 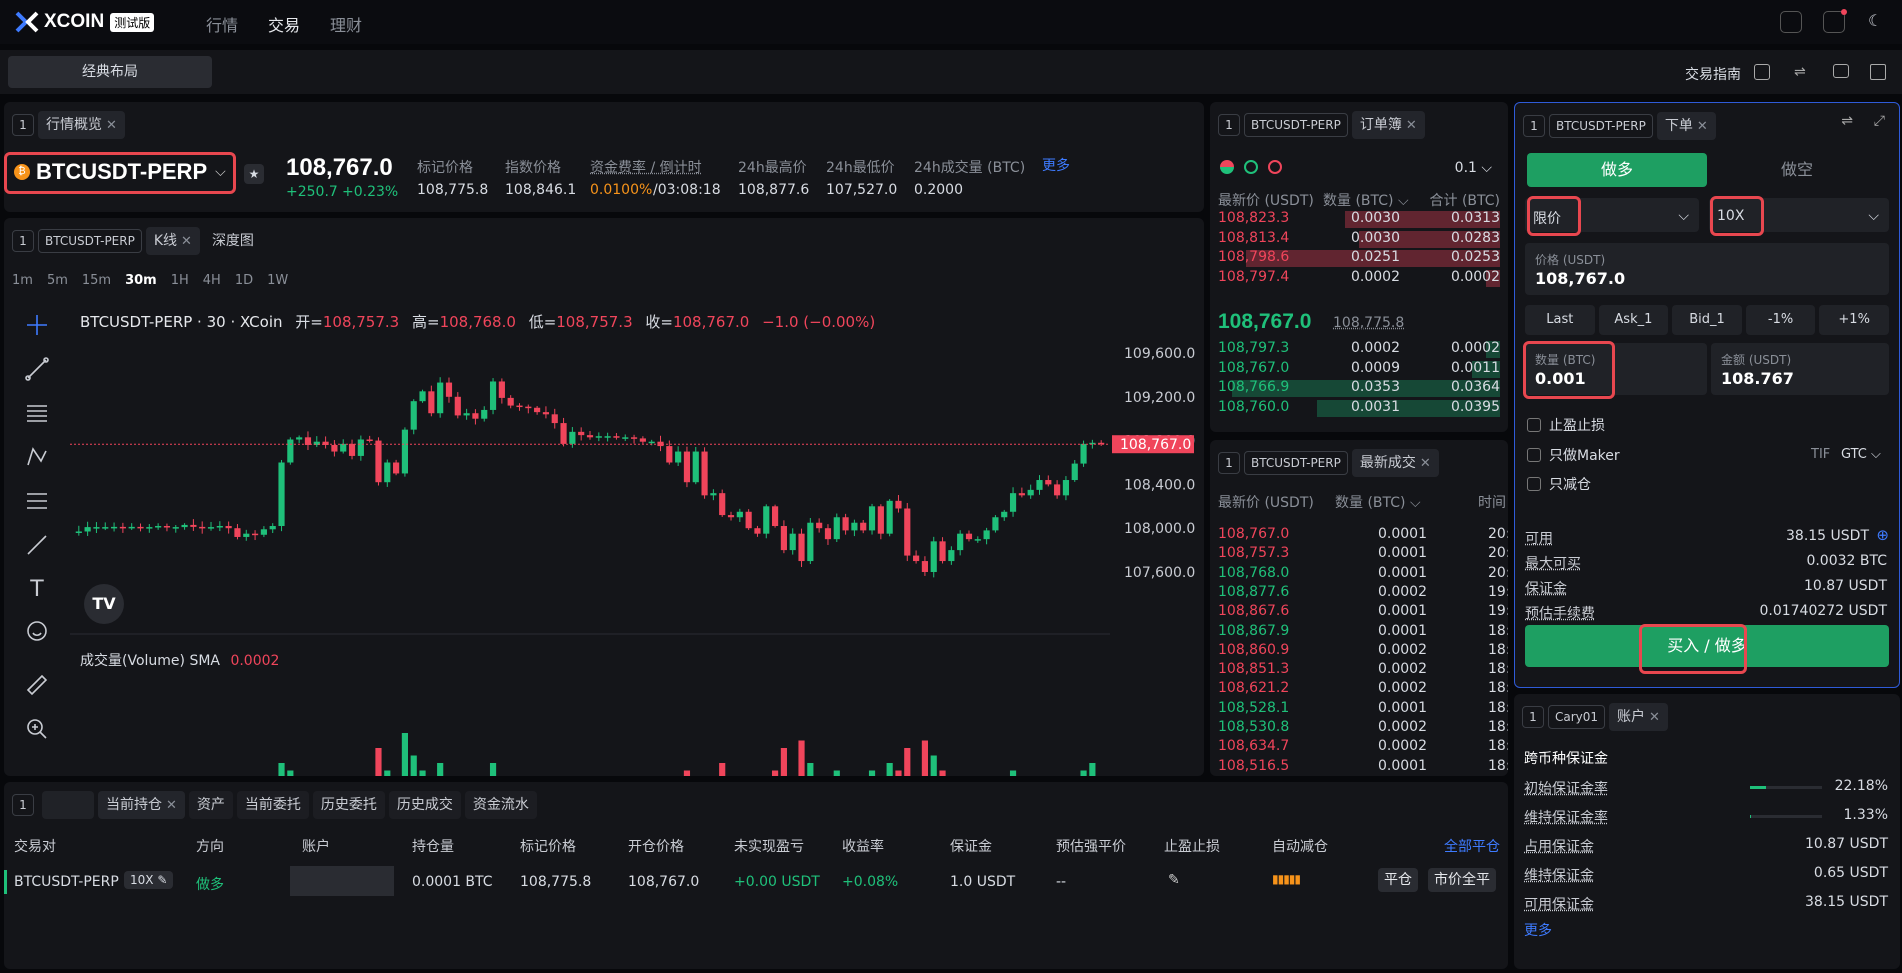 I want to click on close-position-button: 平仓, so click(x=1398, y=880).